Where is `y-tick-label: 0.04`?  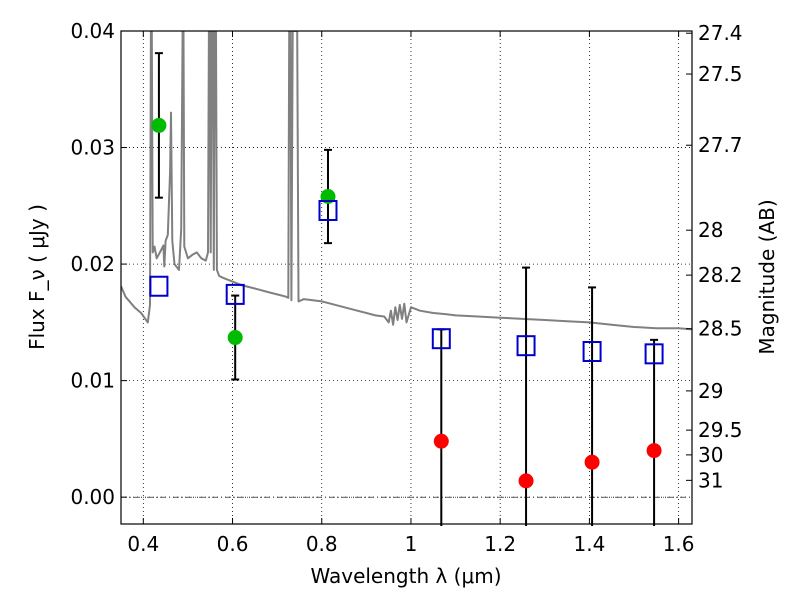 y-tick-label: 0.04 is located at coordinates (92, 31).